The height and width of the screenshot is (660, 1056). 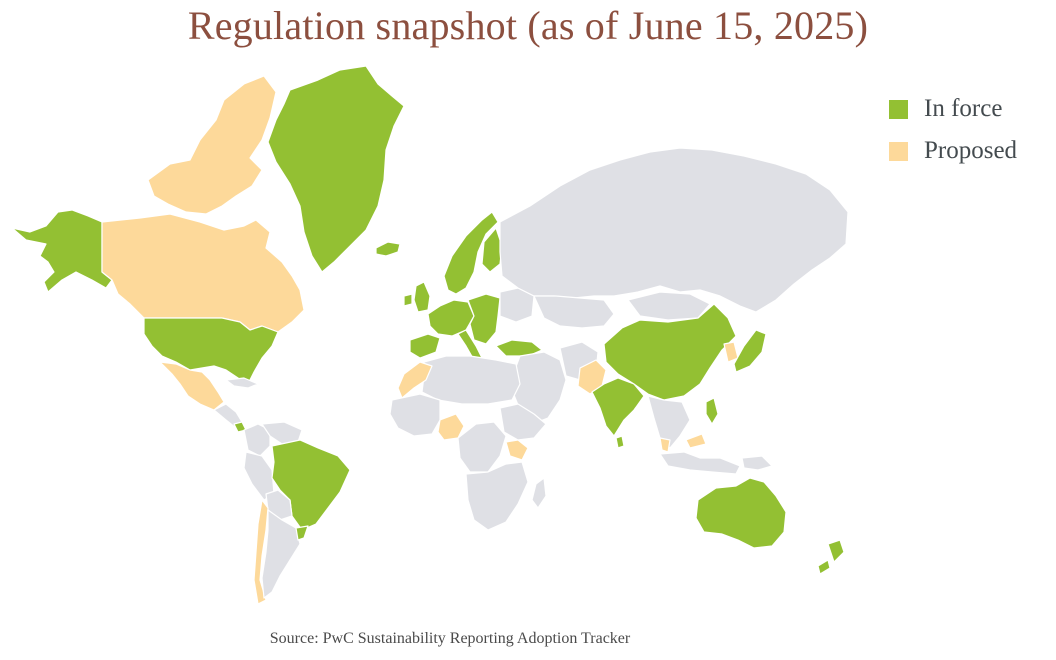 What do you see at coordinates (741, 513) in the screenshot?
I see `region-australia` at bounding box center [741, 513].